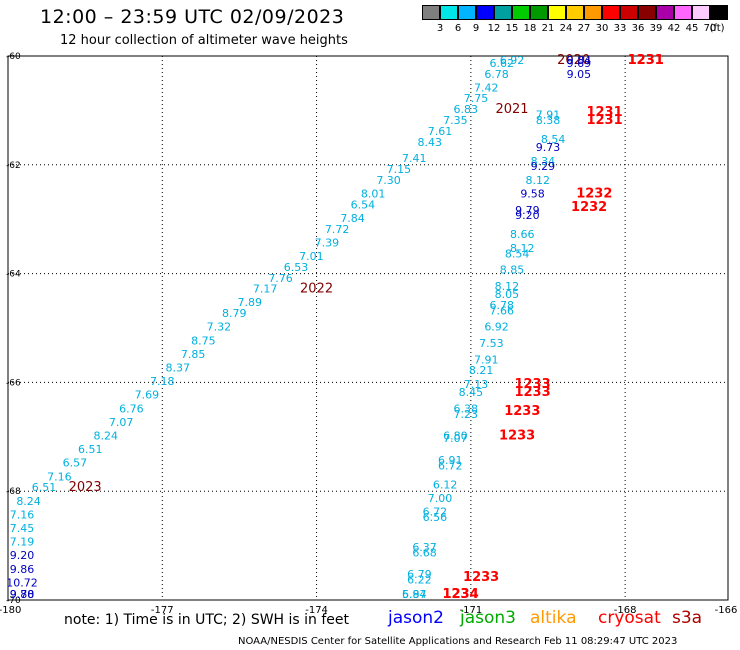  I want to click on legend-label: 6, so click(458, 28).